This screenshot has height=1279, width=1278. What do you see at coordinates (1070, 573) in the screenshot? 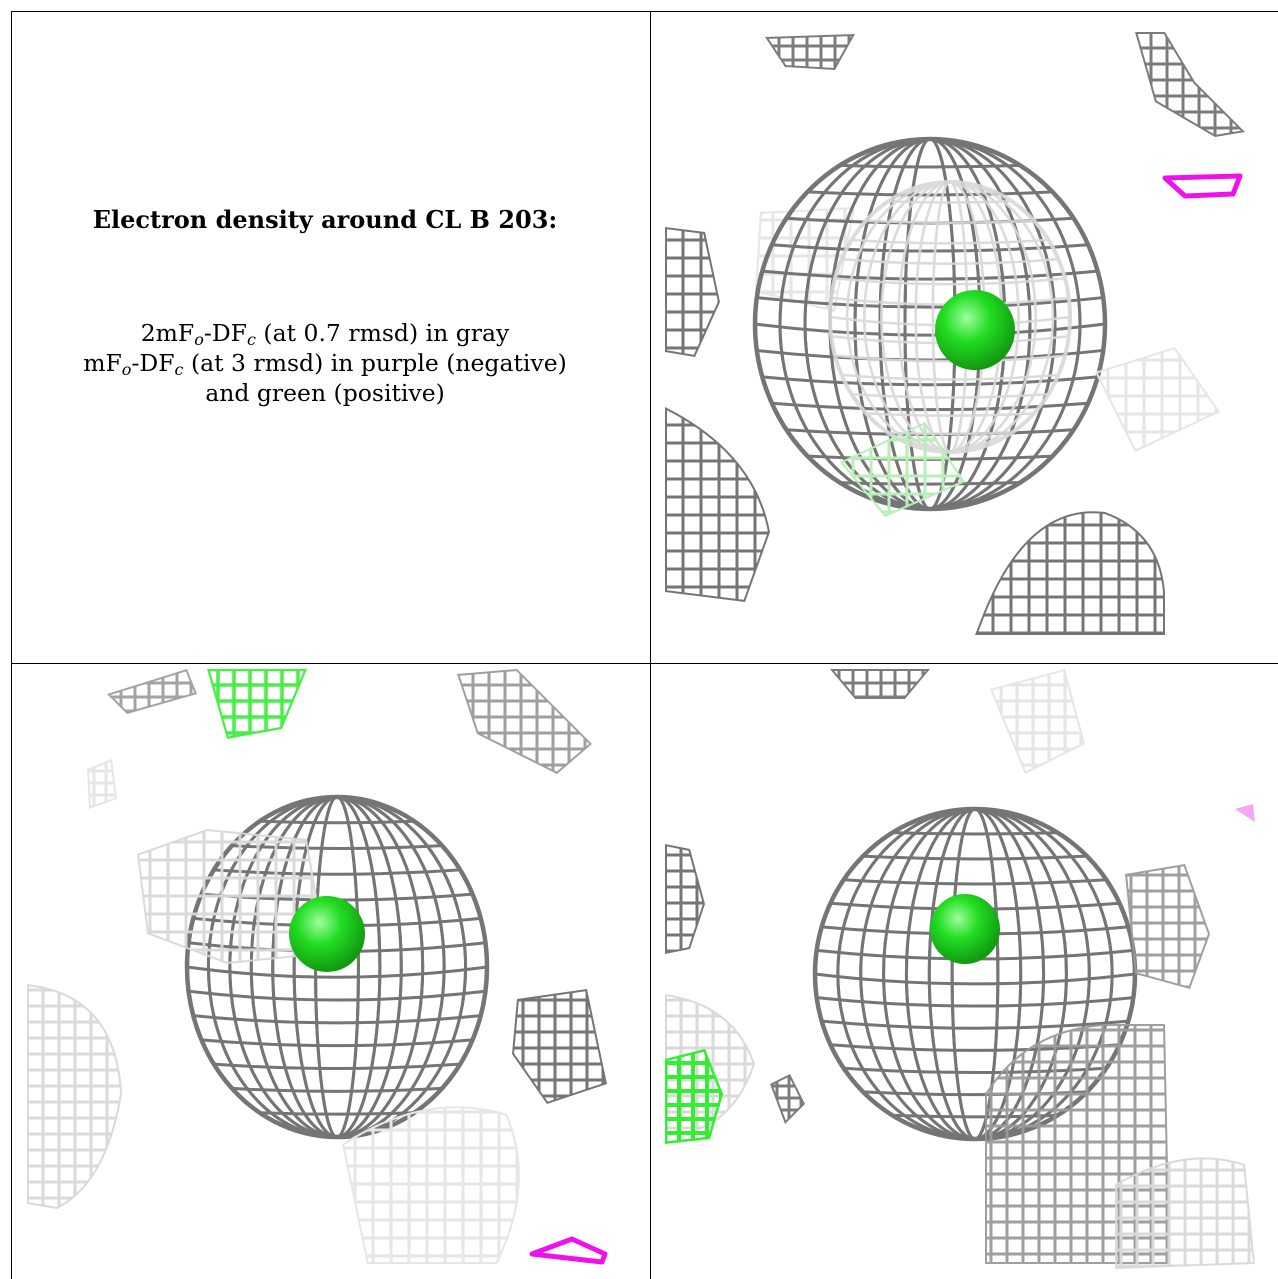
I see `gray-density-dome` at bounding box center [1070, 573].